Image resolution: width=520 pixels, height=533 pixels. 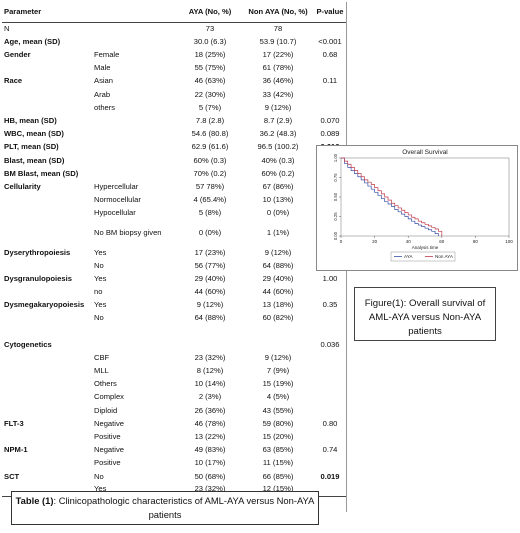 I want to click on cell-nonaya: 61 (78%), so click(x=278, y=68).